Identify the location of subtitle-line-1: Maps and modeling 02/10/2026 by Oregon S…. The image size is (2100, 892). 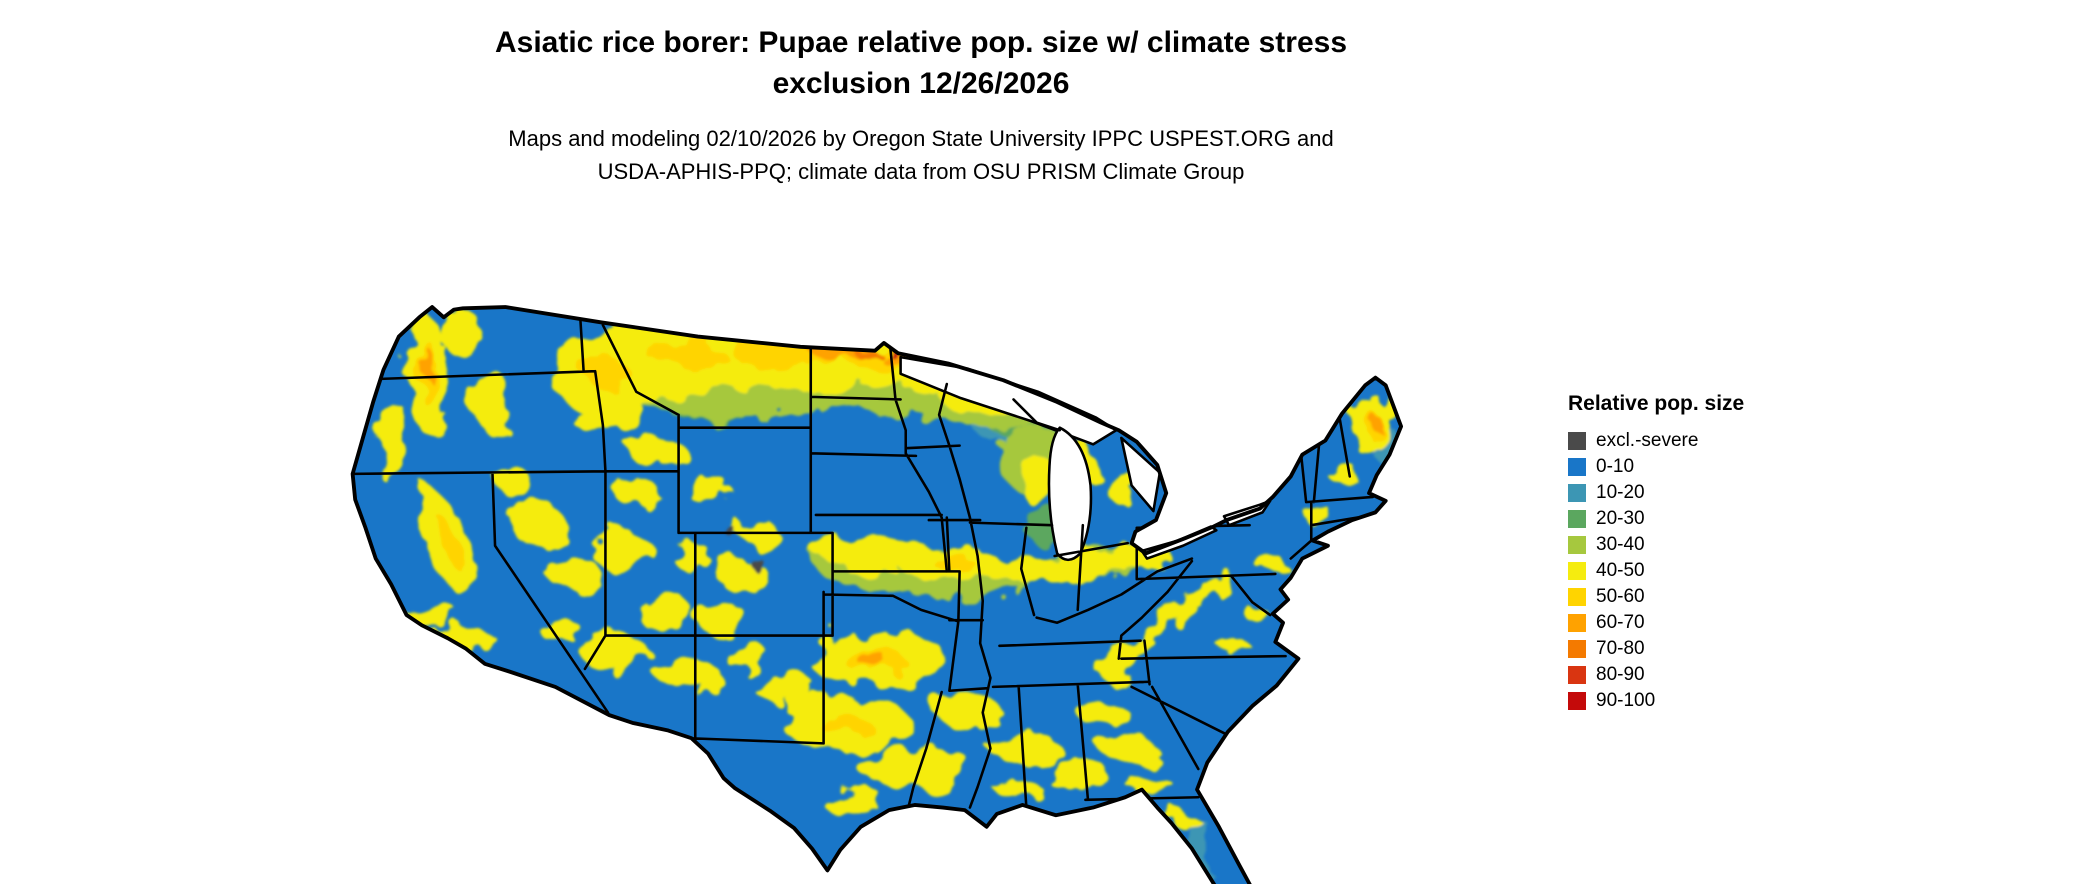
(921, 138).